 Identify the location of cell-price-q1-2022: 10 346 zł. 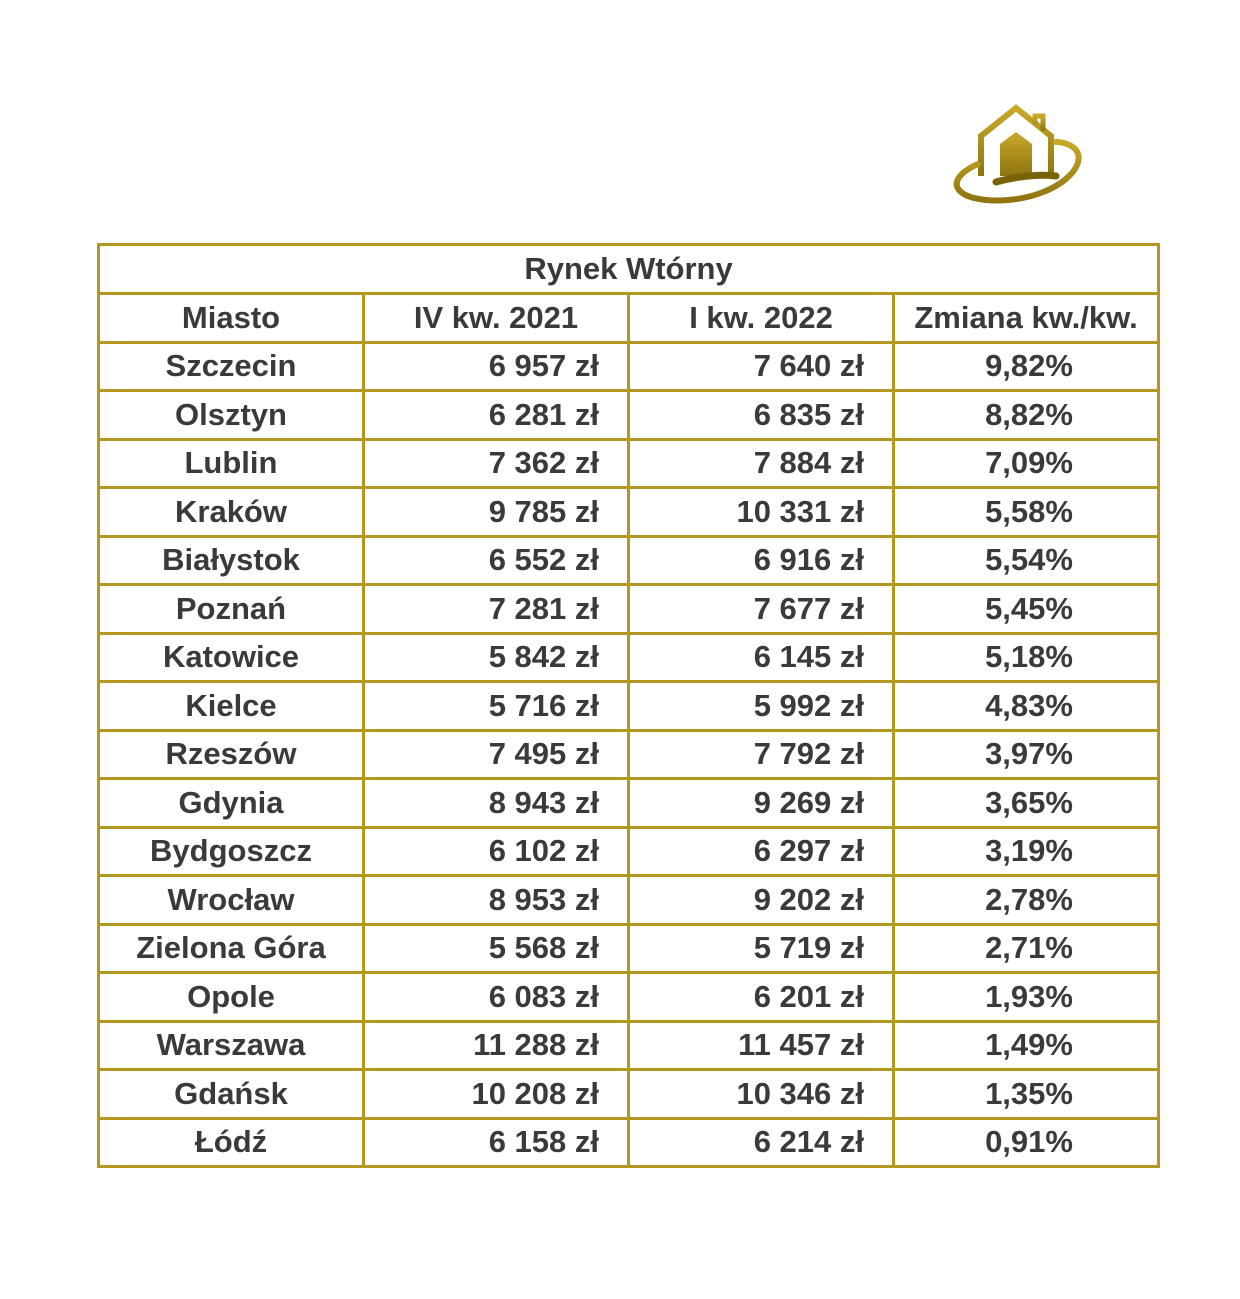
(761, 1094).